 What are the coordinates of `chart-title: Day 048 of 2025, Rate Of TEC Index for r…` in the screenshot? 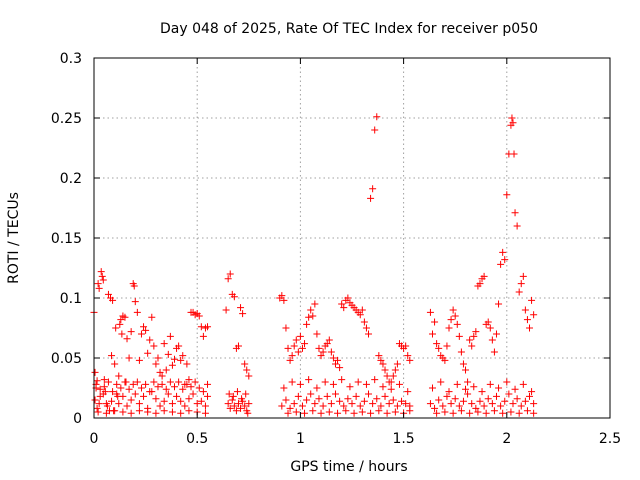 It's located at (349, 29).